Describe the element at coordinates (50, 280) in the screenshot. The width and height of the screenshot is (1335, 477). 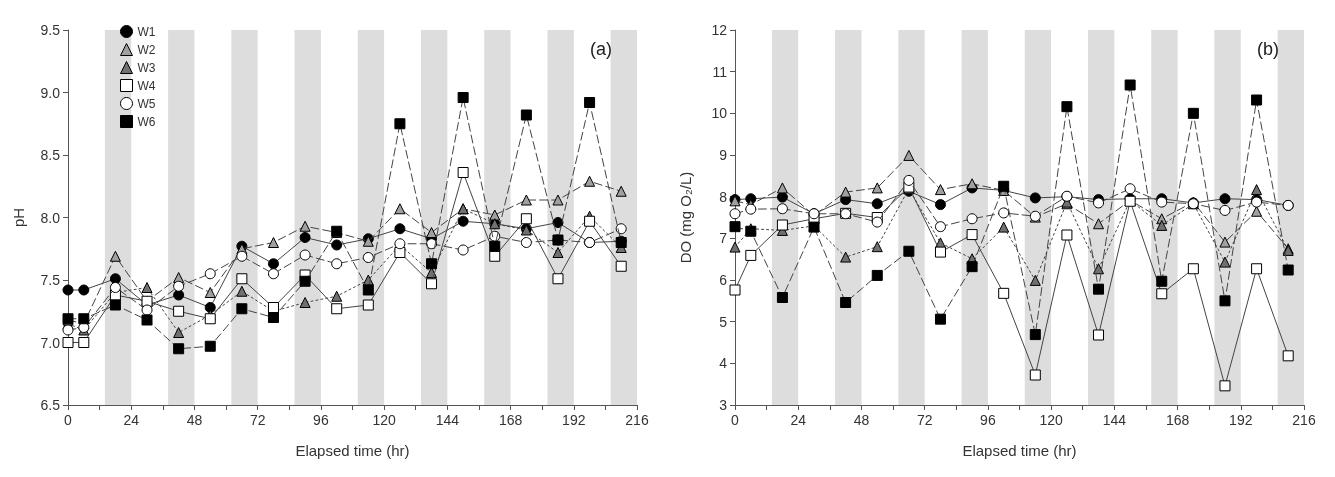
I see `y-tick-label: 7.5` at that location.